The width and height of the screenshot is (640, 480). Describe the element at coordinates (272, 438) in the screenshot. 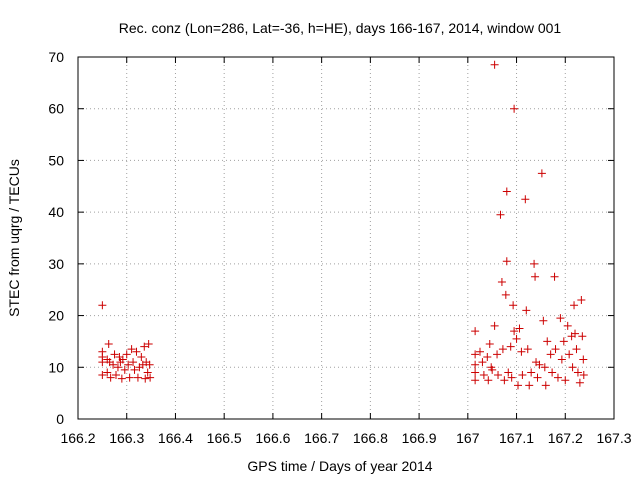

I see `x-tick-label: 166.6` at that location.